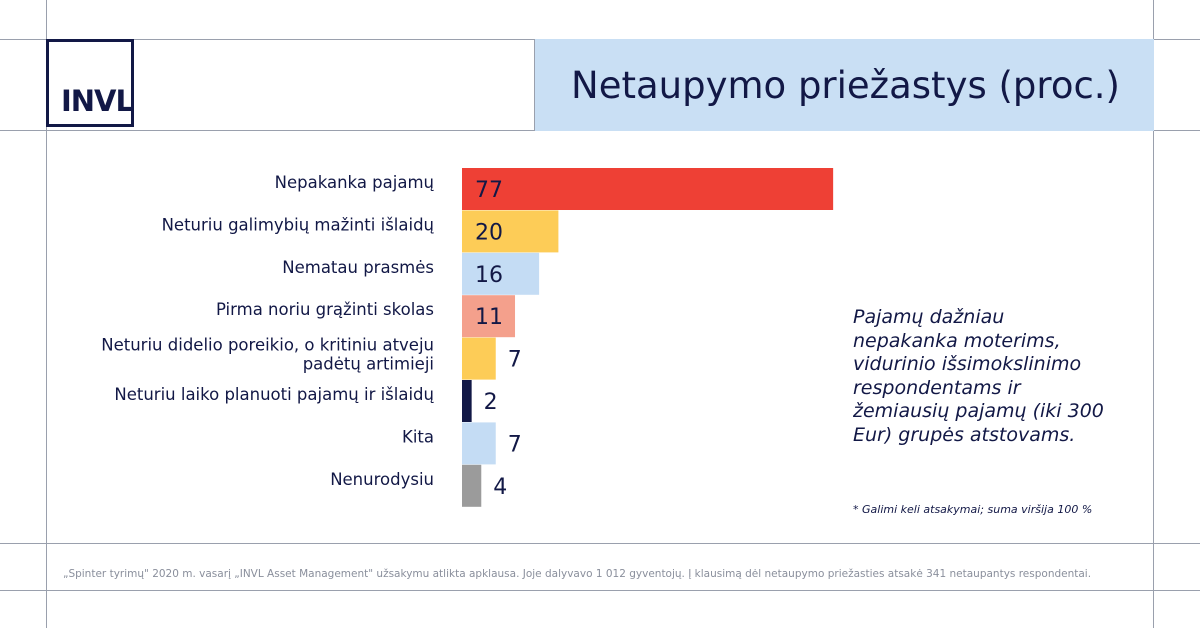  Describe the element at coordinates (489, 232) in the screenshot. I see `data-label-2: 20` at that location.